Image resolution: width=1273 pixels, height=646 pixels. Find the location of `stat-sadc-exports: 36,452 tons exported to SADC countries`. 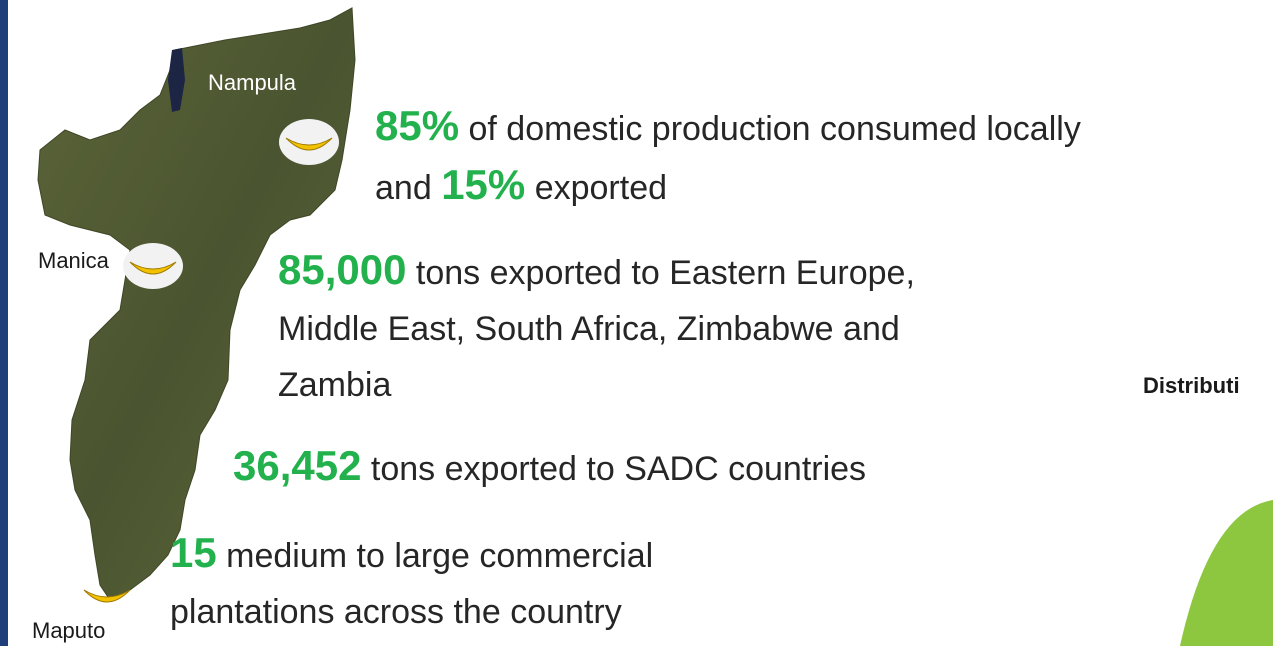

stat-sadc-exports: 36,452 tons exported to SADC countries is located at coordinates (658, 467).